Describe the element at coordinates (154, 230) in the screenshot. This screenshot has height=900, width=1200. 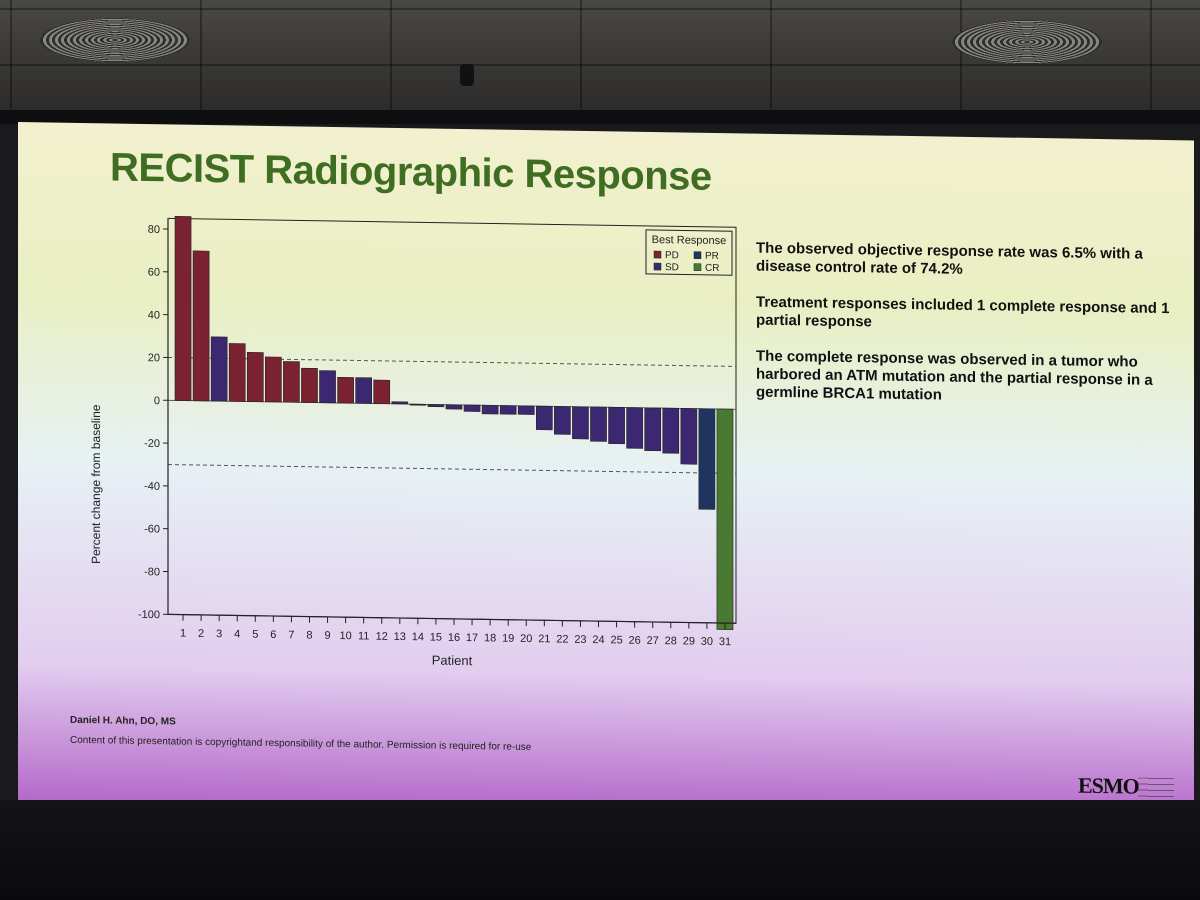
I see `y-tick-label: 80` at that location.